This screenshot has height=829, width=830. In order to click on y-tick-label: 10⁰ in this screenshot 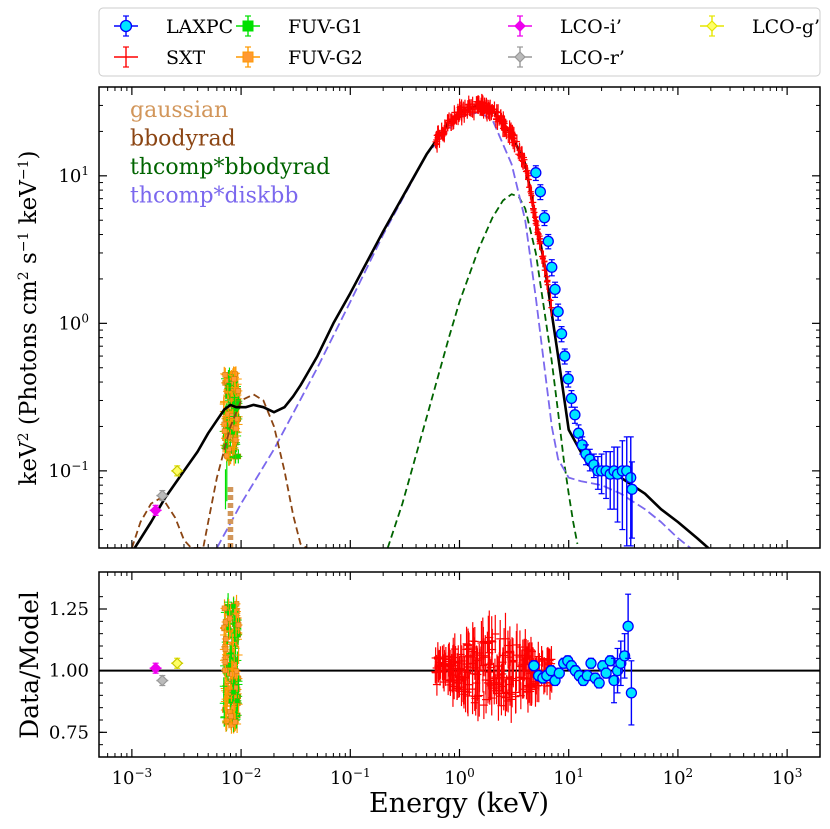, I will do `click(73, 322)`.